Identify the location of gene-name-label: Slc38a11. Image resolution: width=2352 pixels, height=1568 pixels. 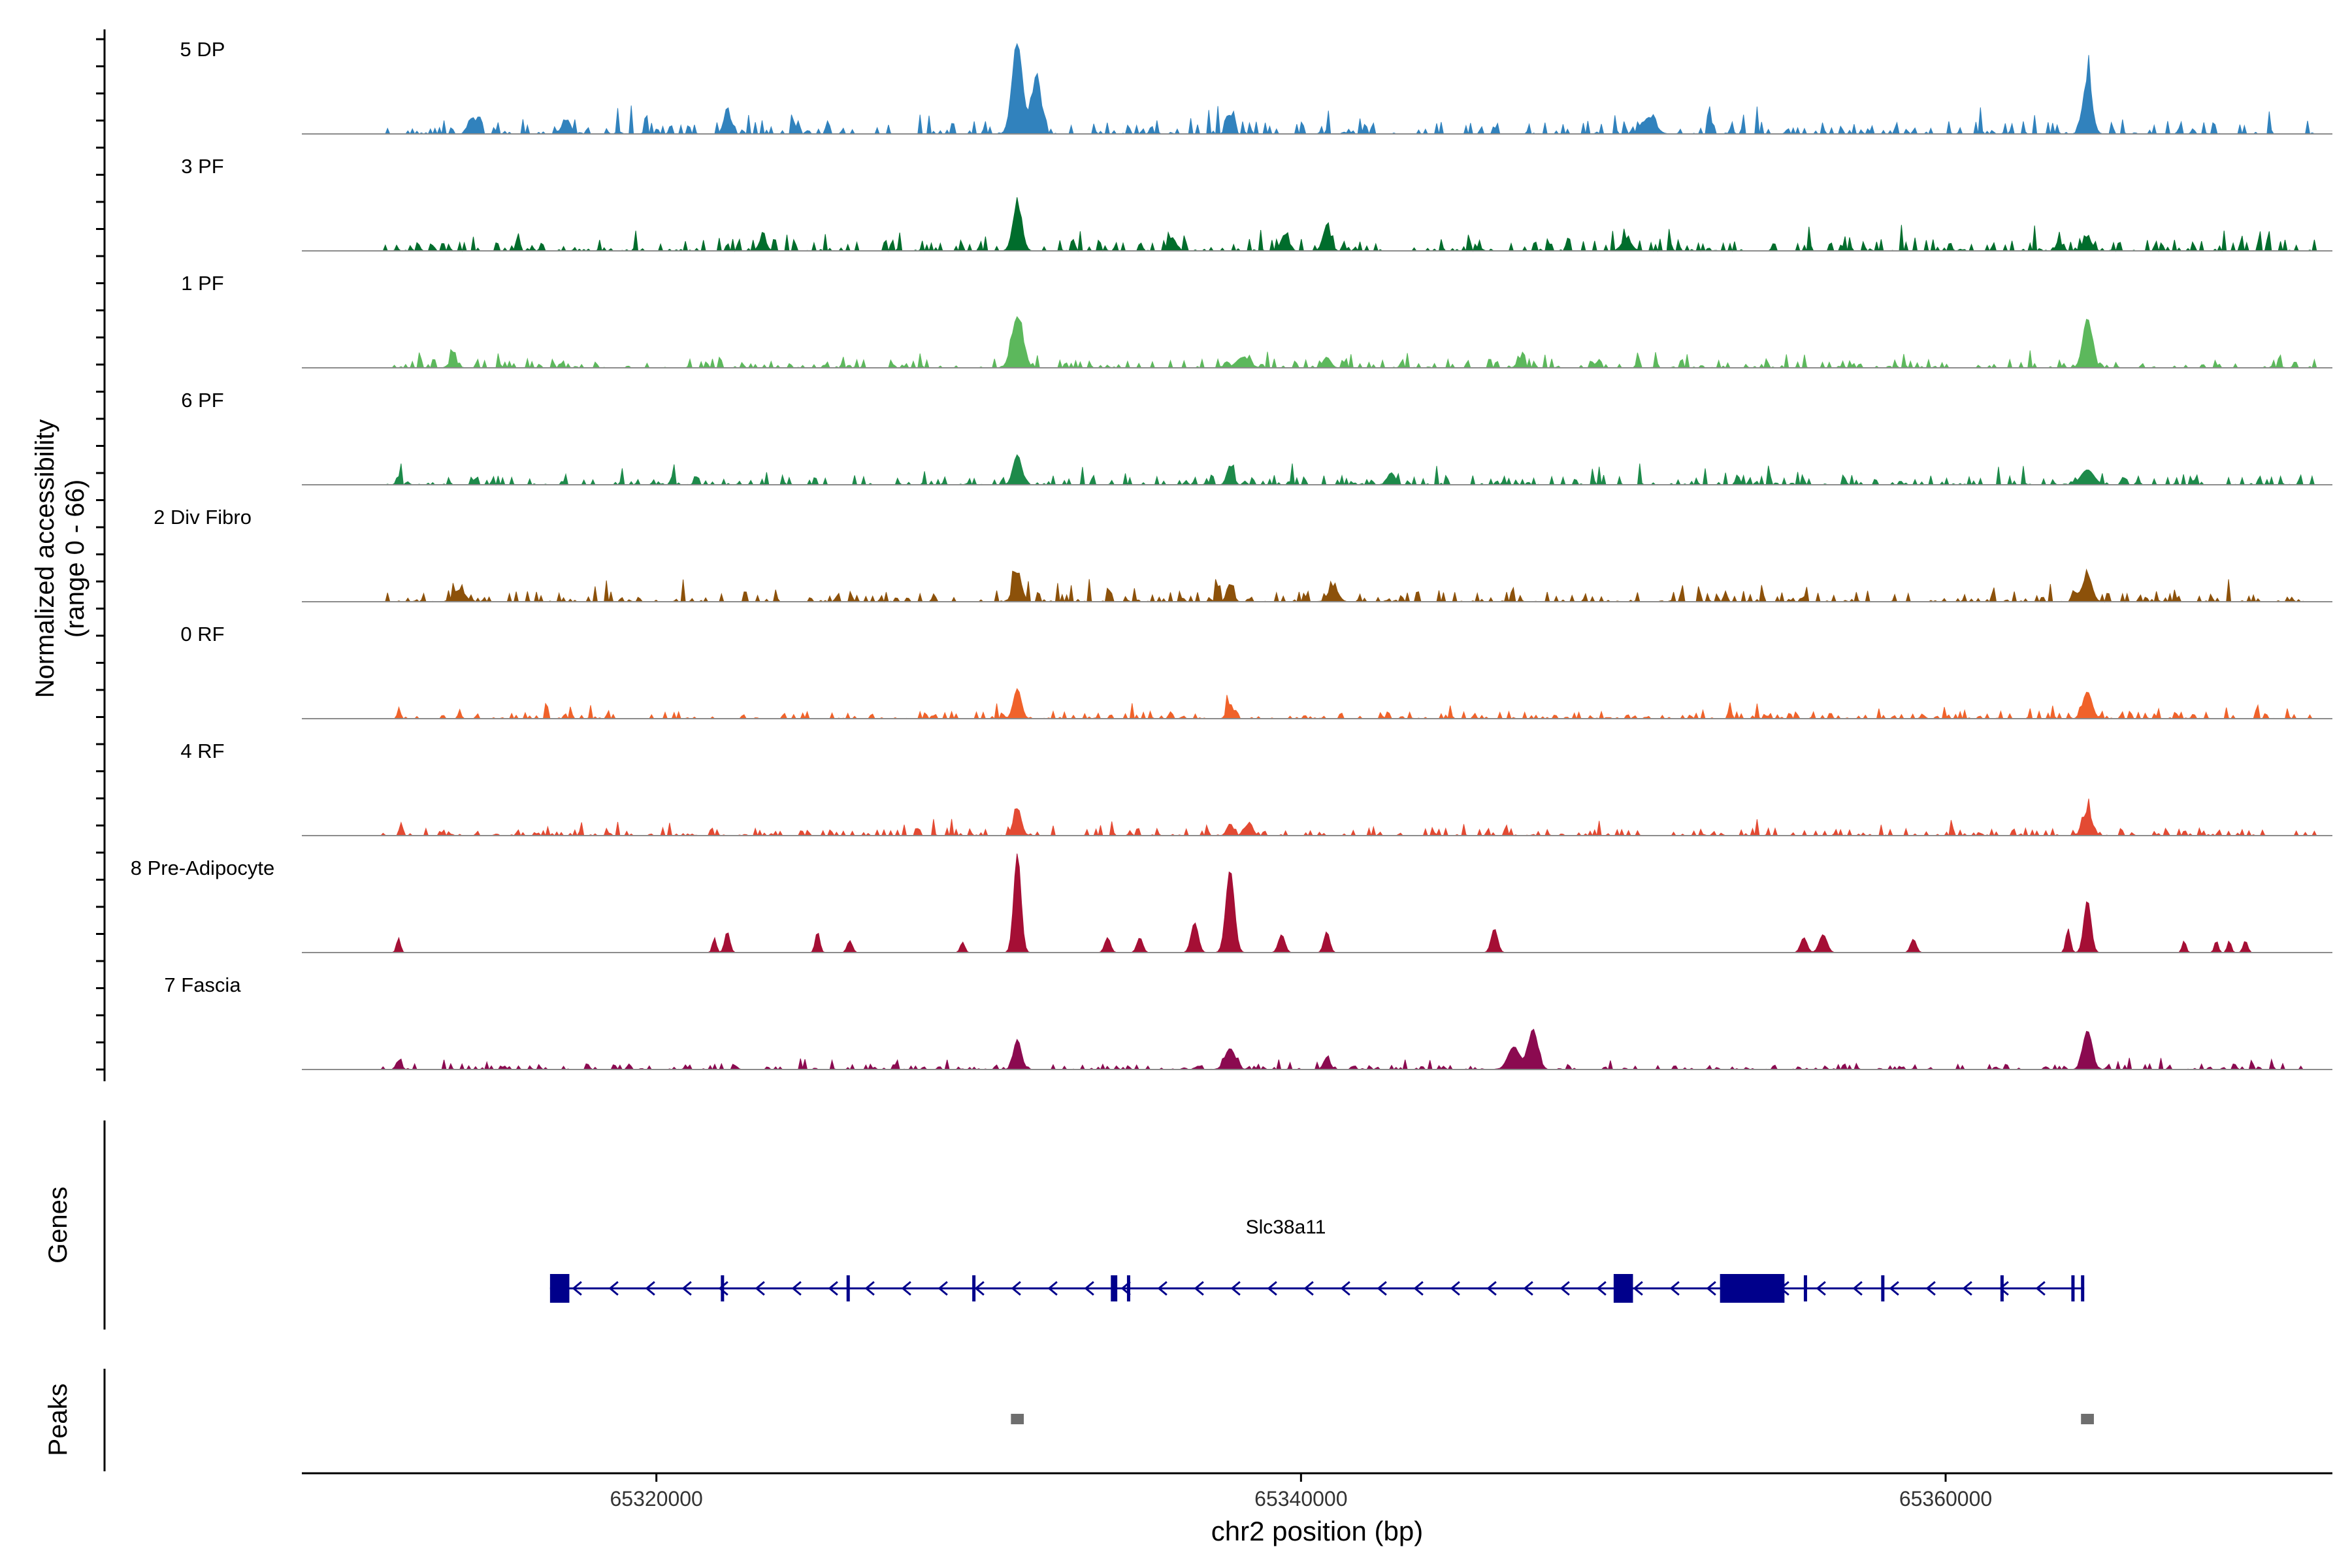
(1286, 1227).